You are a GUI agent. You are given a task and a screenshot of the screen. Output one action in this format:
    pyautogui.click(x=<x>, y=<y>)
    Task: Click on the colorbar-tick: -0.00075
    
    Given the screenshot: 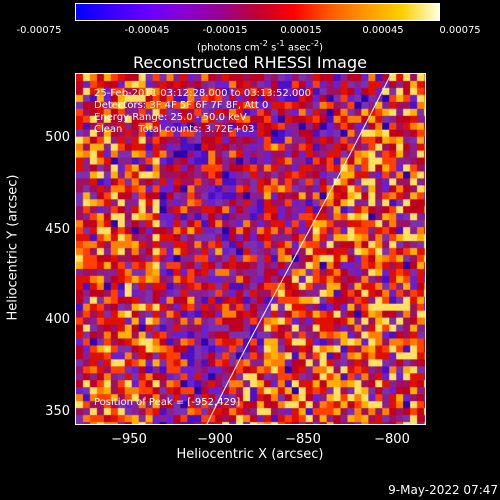 What is the action you would take?
    pyautogui.click(x=39, y=30)
    